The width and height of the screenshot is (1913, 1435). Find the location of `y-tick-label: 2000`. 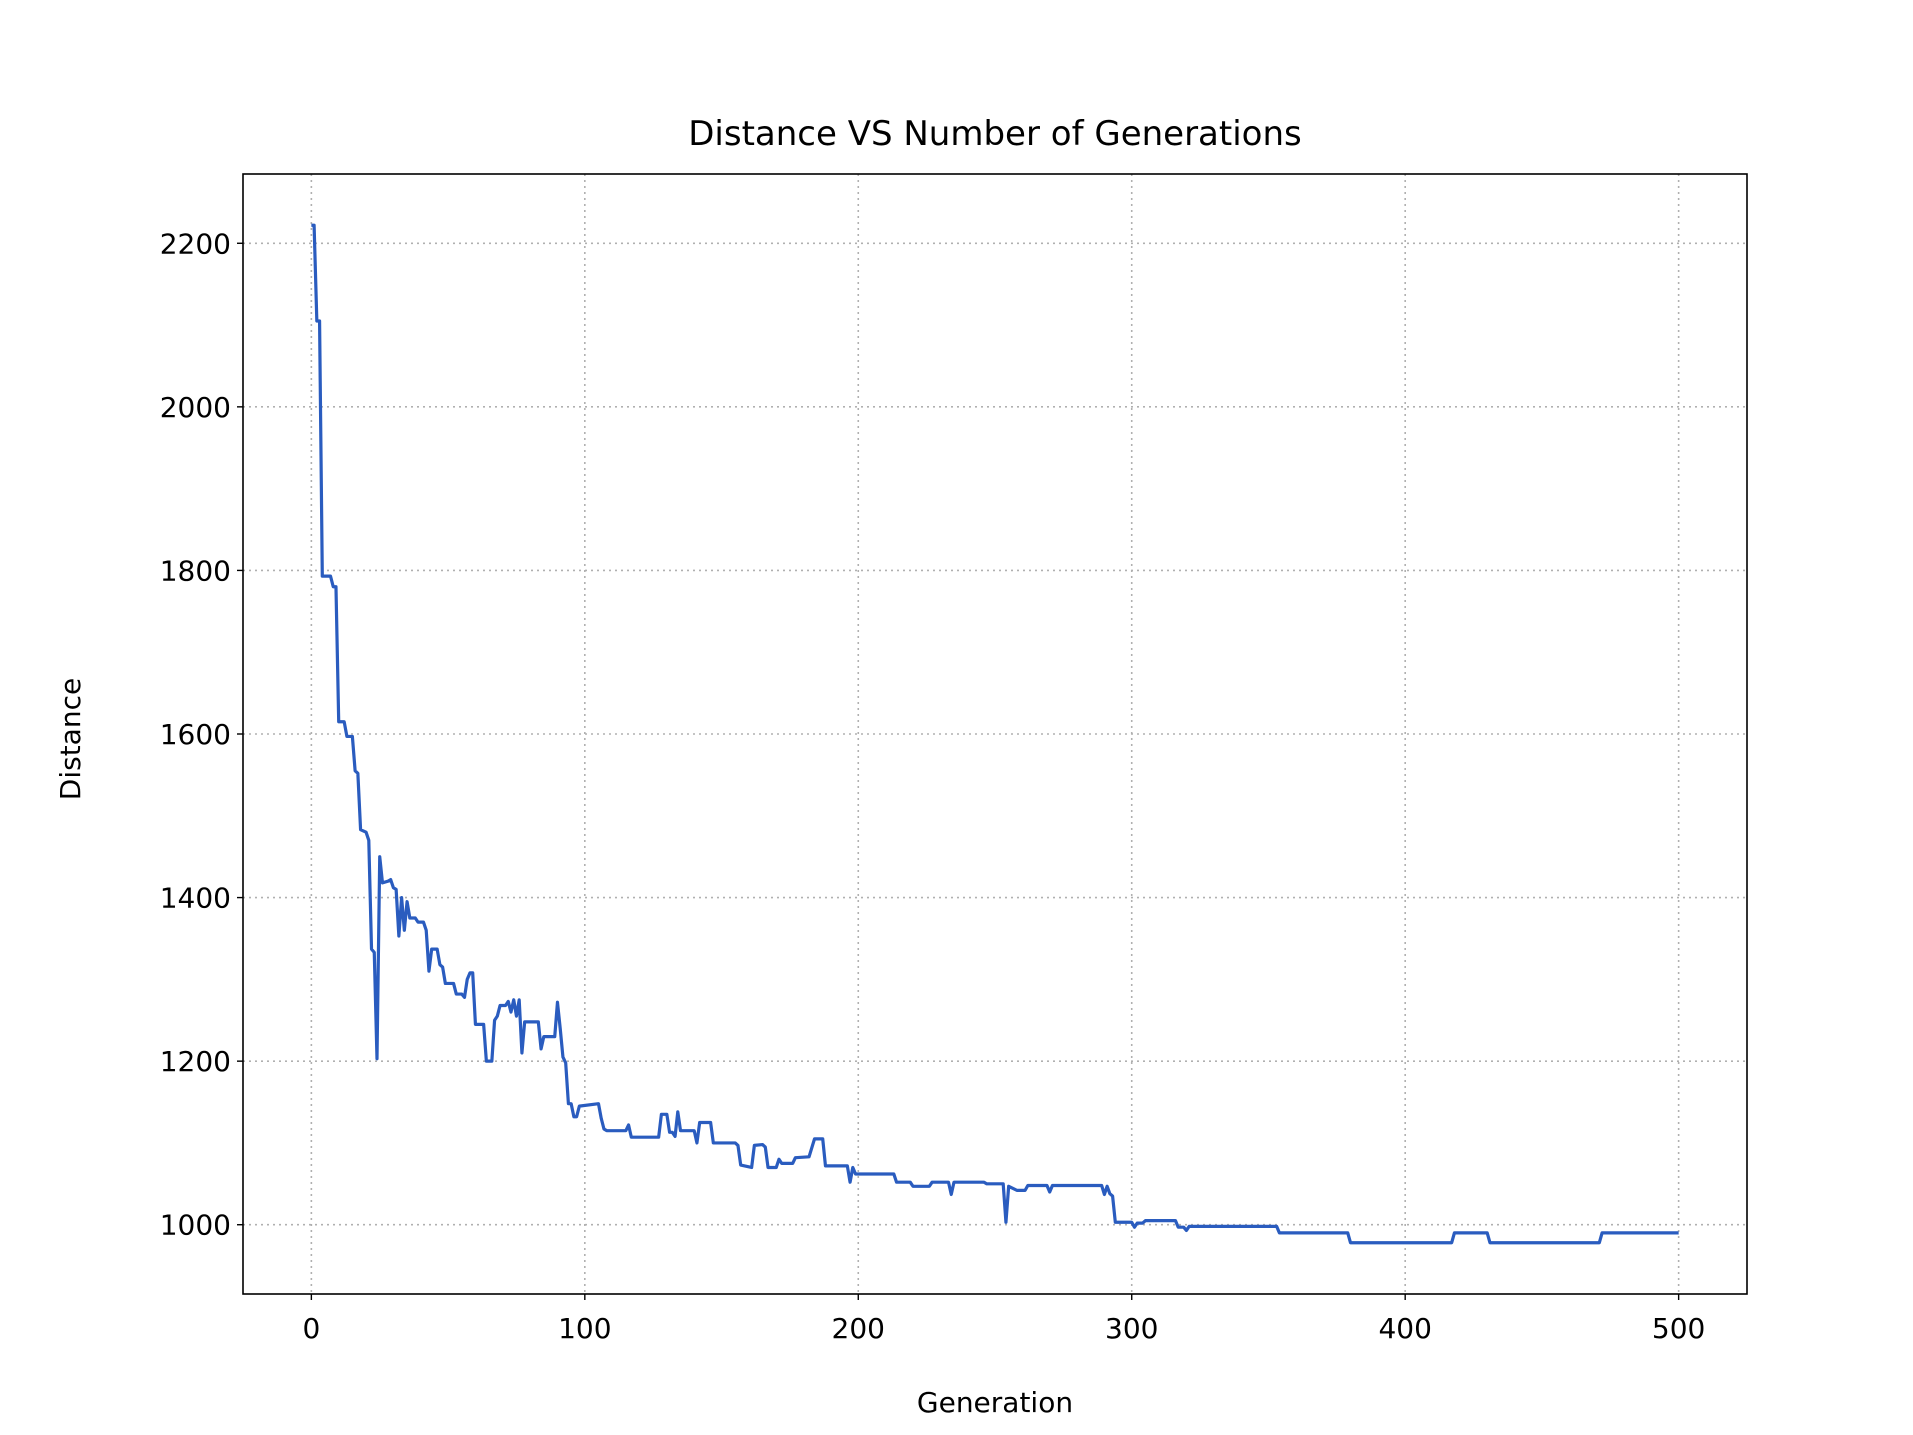

y-tick-label: 2000 is located at coordinates (195, 407).